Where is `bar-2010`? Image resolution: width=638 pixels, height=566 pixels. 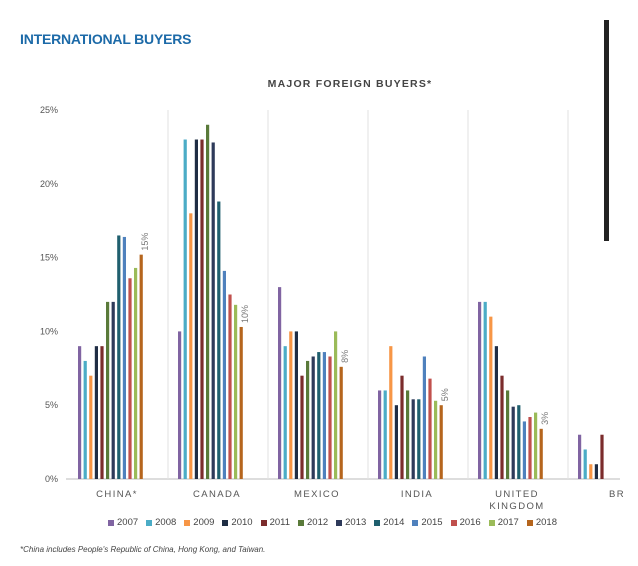
bar-2010 is located at coordinates (96, 412).